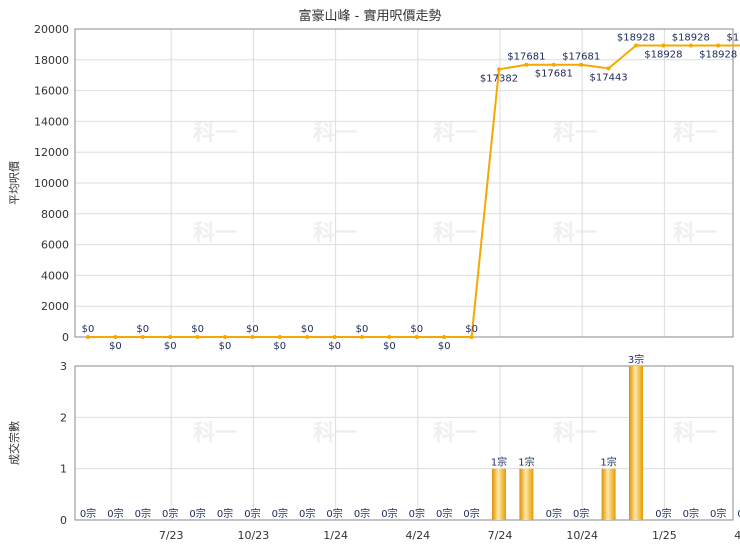 This screenshot has height=554, width=740. Describe the element at coordinates (335, 535) in the screenshot. I see `x-tick-label: 1/24` at that location.